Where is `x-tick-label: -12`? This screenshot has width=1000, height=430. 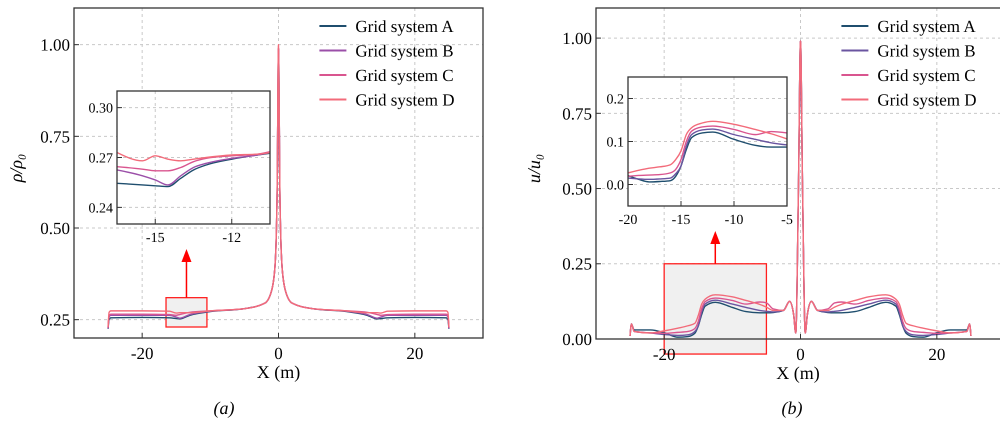 x-tick-label: -12 is located at coordinates (232, 238).